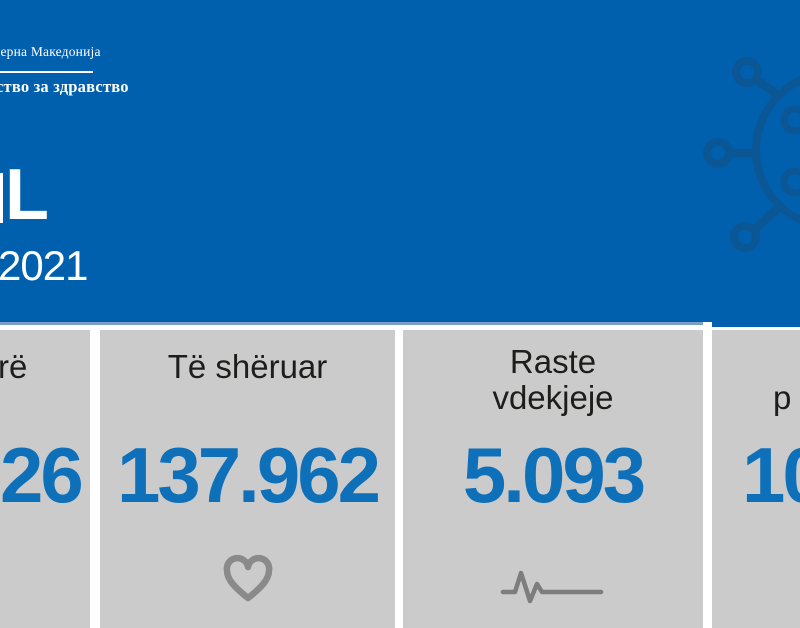 This screenshot has width=800, height=628. I want to click on label-line-1: Raste, so click(553, 361).